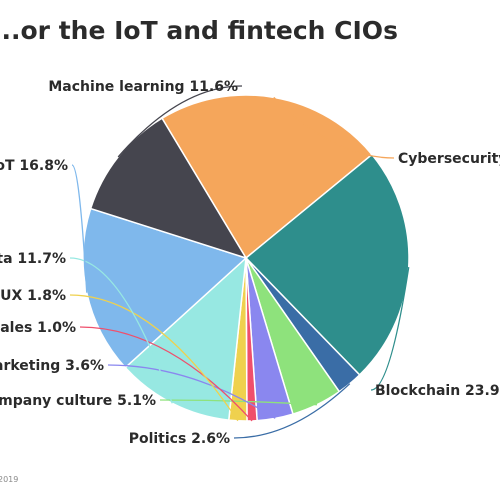  Describe the element at coordinates (179, 439) in the screenshot. I see `slice-label: Politics 2.6%` at that location.